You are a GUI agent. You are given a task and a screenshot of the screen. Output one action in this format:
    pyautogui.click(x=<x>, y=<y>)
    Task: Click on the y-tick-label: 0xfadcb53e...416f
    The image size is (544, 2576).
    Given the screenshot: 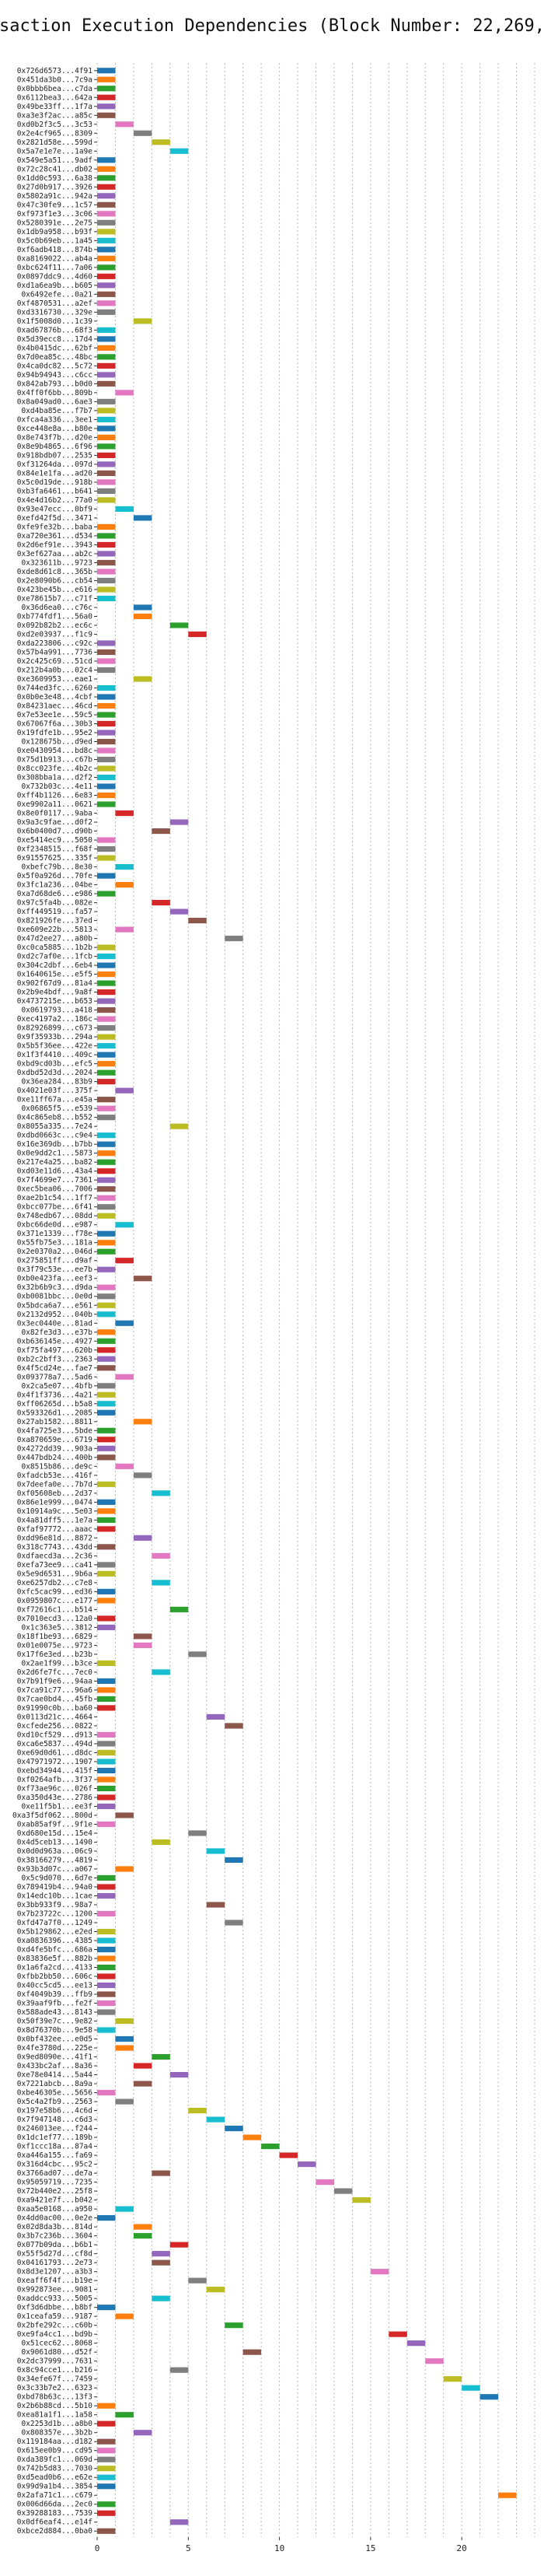 What is the action you would take?
    pyautogui.click(x=55, y=1476)
    